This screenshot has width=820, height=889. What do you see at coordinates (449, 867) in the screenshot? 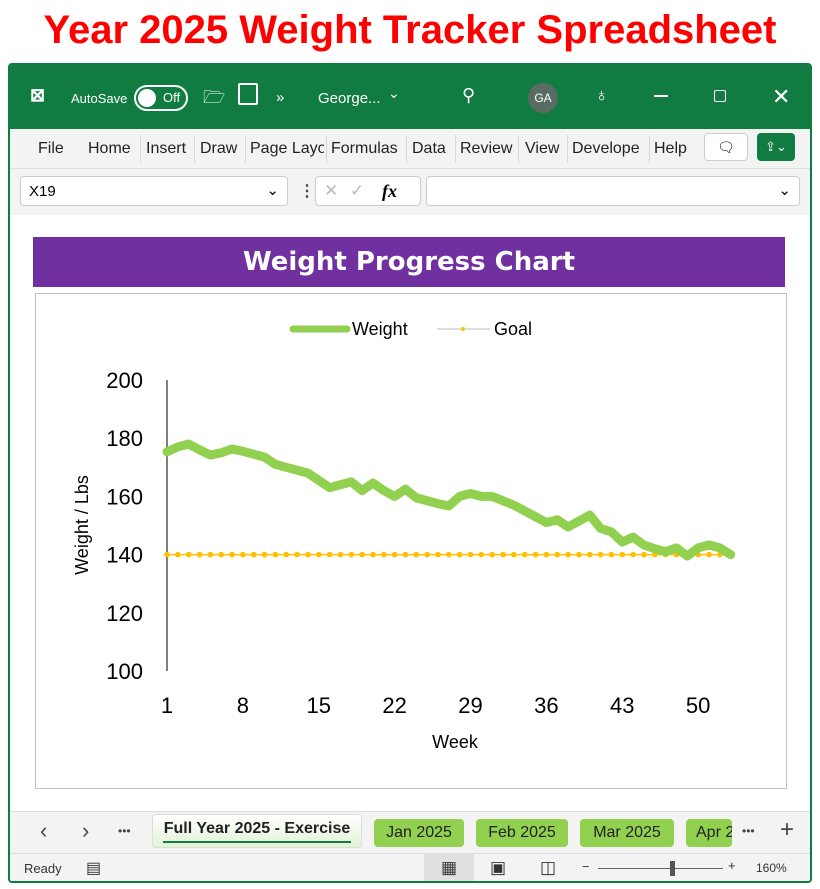
I see `normal-view-icon: ▦` at bounding box center [449, 867].